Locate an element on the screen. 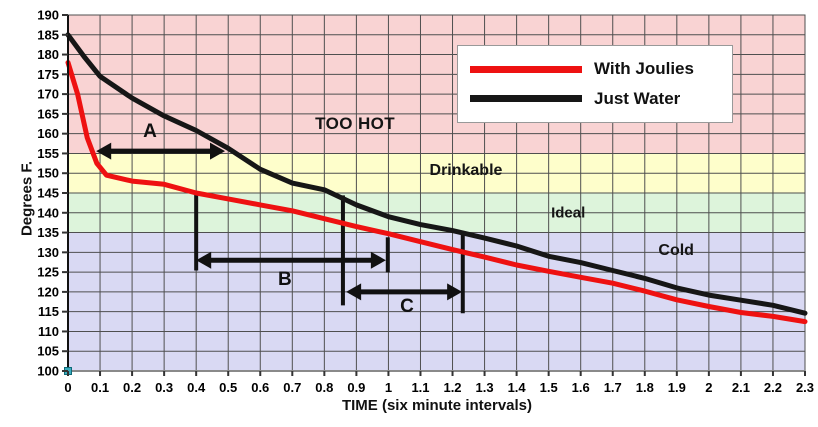 This screenshot has width=818, height=427. y-tick-label: 155 is located at coordinates (48, 153).